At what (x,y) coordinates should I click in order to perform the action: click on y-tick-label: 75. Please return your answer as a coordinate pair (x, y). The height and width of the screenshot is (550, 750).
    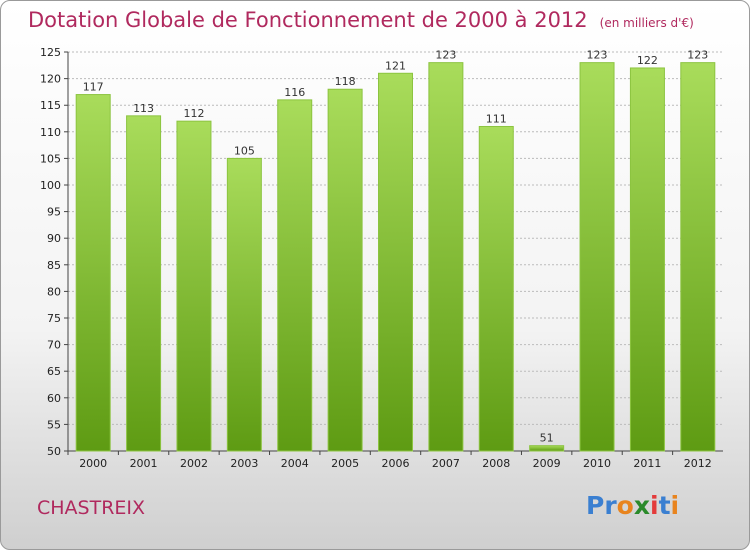
    Looking at the image, I should click on (54, 318).